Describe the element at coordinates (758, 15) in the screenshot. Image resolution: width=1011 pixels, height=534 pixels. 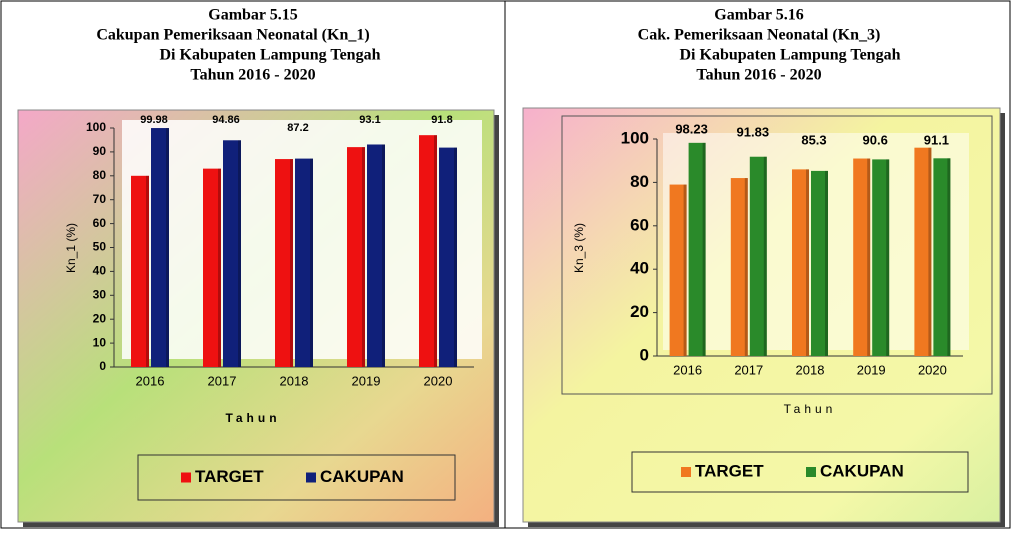
I see `chart-title: Gambar 5.16` at that location.